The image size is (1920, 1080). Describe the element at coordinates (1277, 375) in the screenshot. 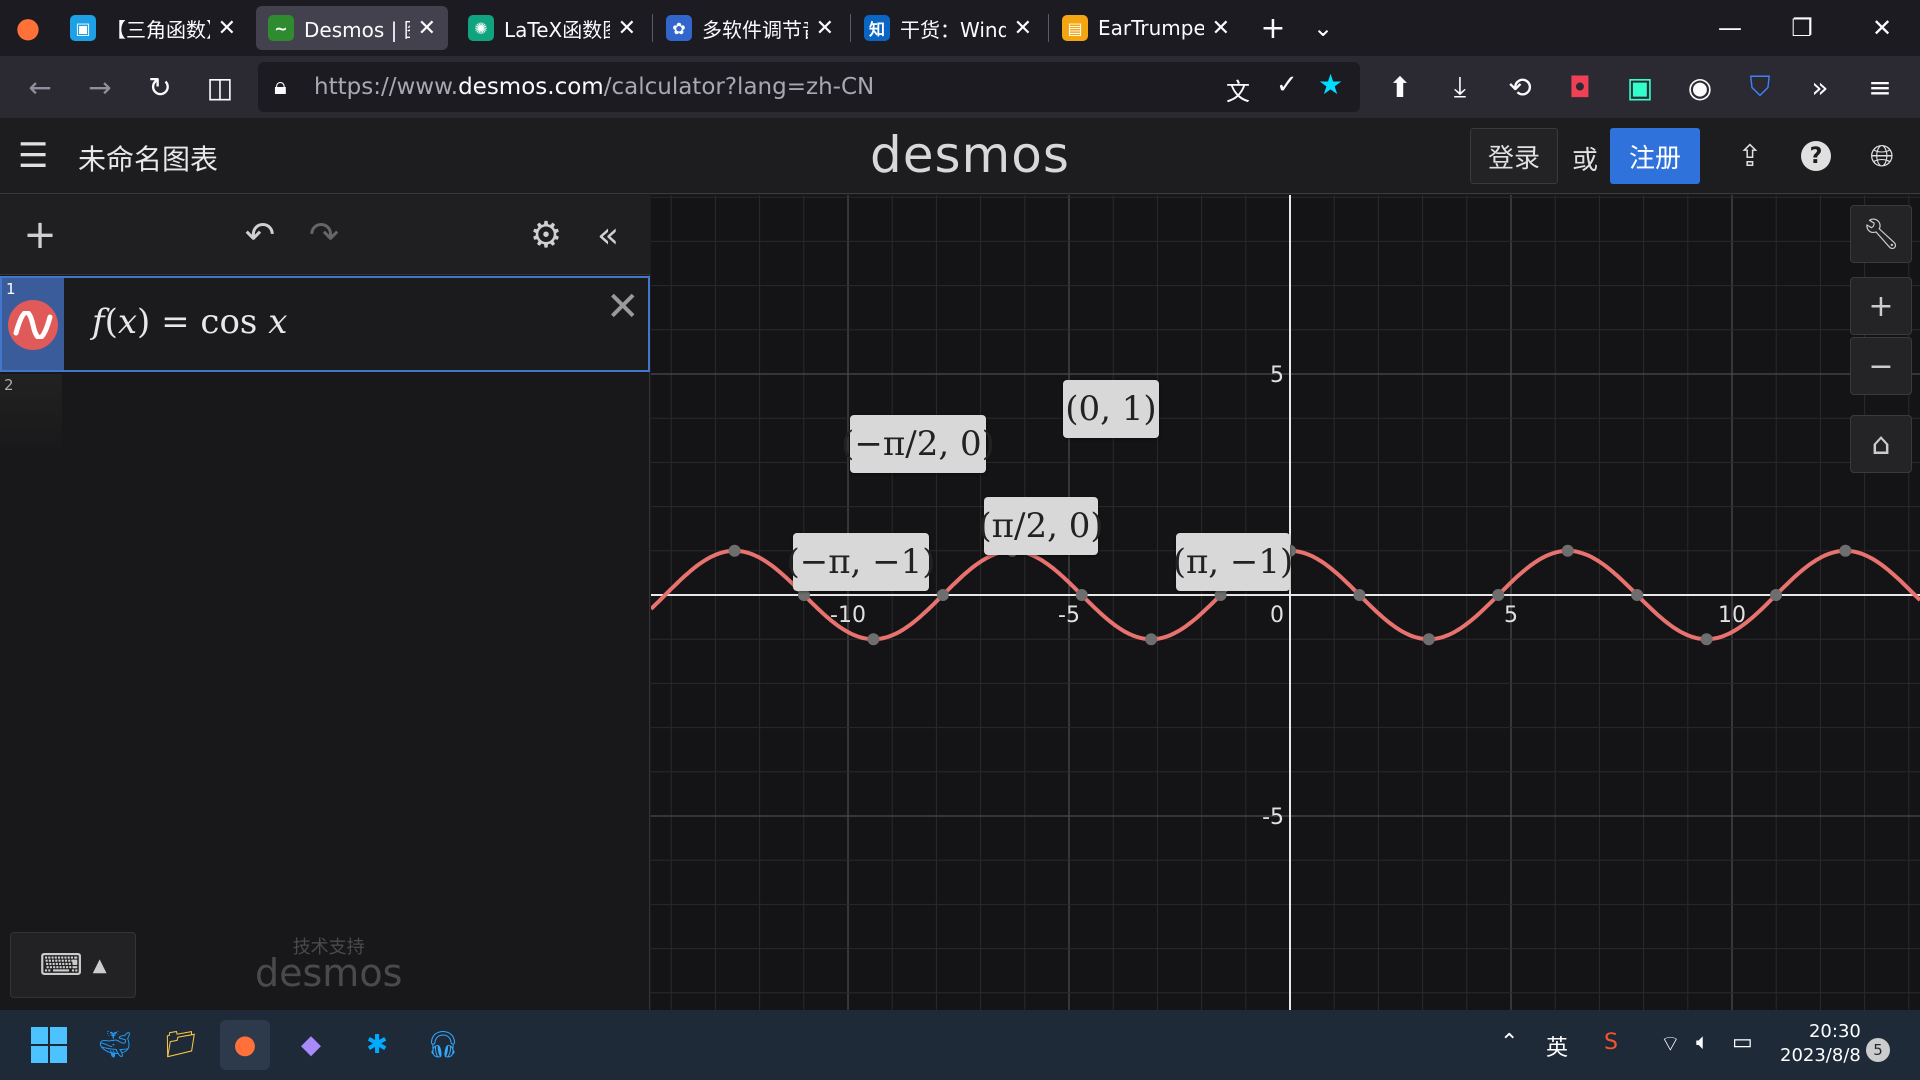

I see `y-tick-label: 5` at that location.